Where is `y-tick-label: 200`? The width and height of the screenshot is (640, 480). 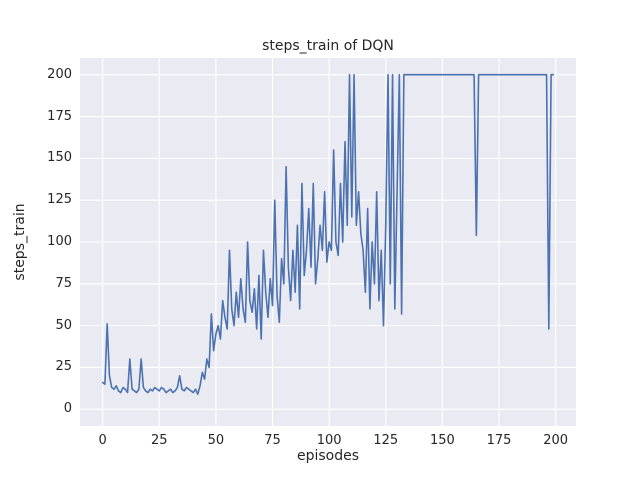
y-tick-label: 200 is located at coordinates (59, 74).